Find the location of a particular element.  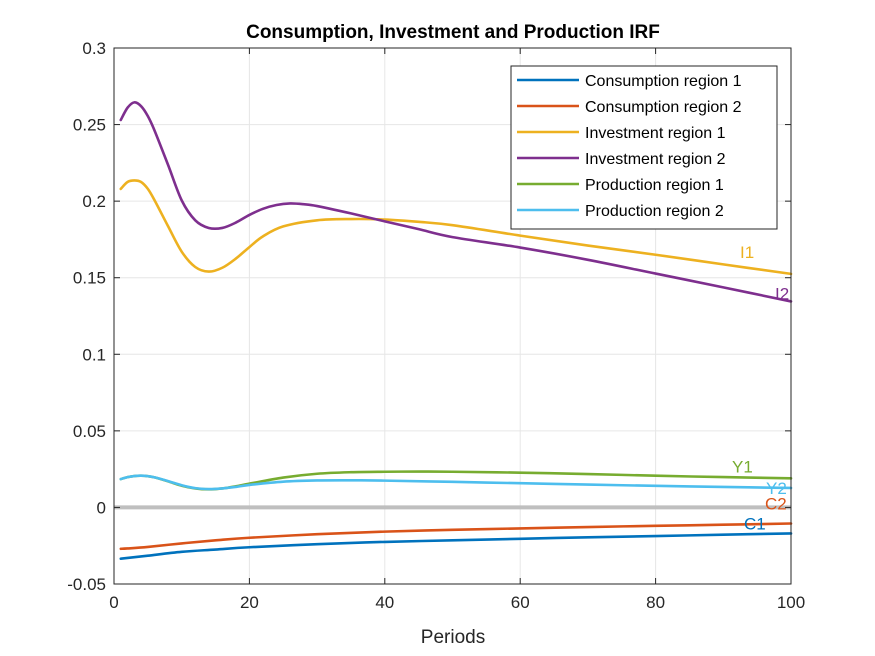

legend-entry: Production region 2 is located at coordinates (654, 211).